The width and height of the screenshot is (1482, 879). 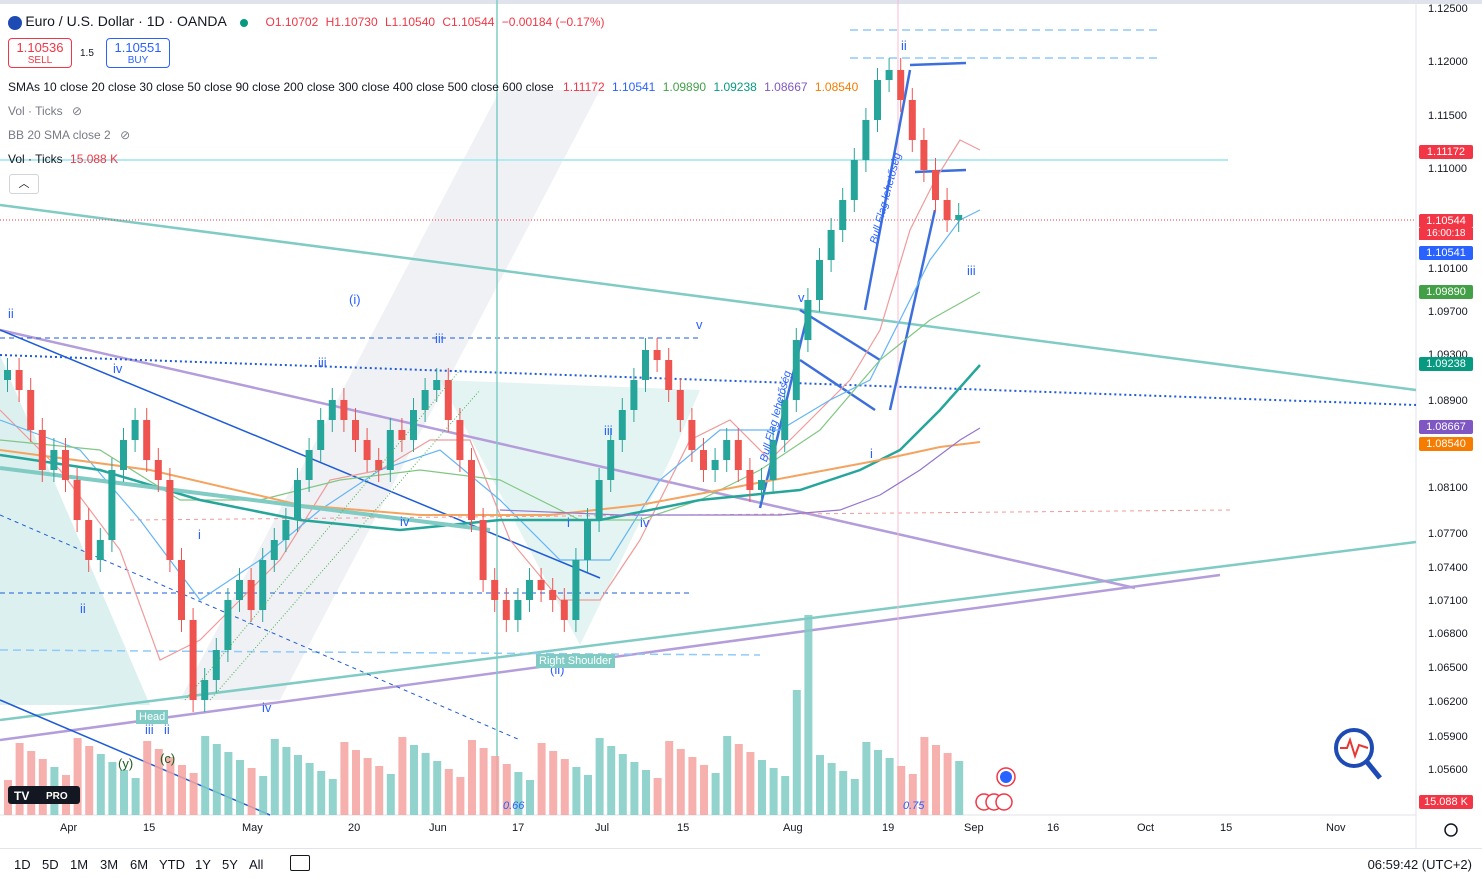 What do you see at coordinates (40, 53) in the screenshot?
I see `sell-button: 1.10536 SELL` at bounding box center [40, 53].